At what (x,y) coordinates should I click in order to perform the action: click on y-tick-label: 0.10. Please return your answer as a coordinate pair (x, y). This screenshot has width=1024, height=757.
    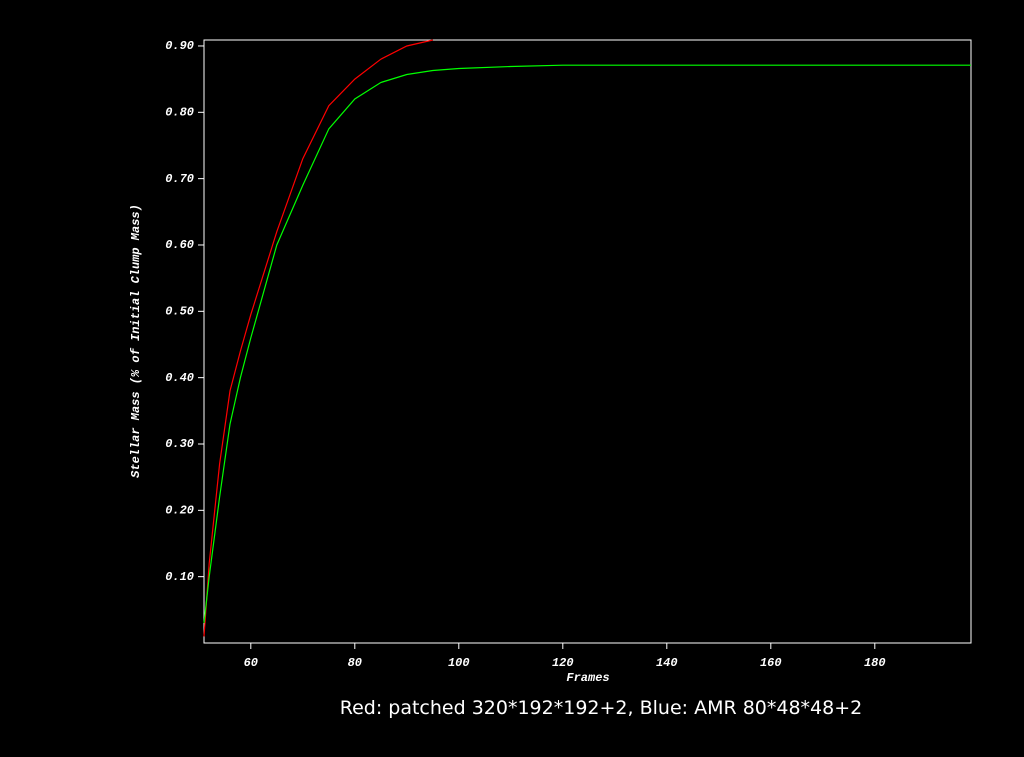
    Looking at the image, I should click on (179, 577).